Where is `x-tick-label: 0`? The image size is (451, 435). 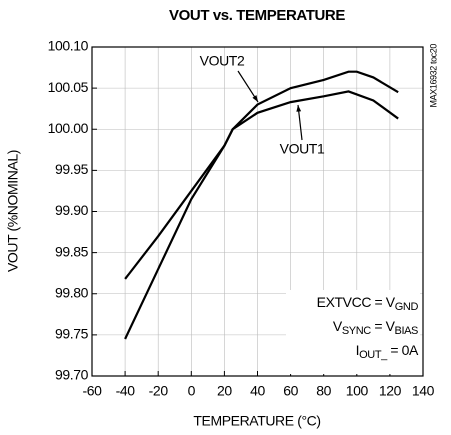
x-tick-label: 0 is located at coordinates (192, 391).